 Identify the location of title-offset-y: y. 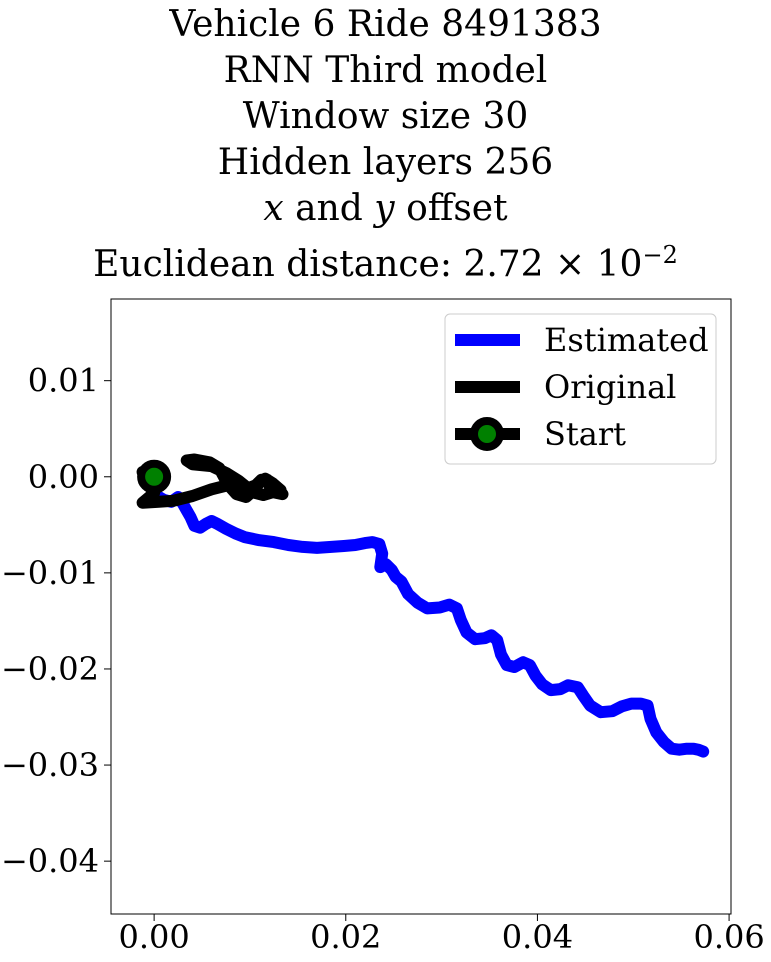
(384, 208).